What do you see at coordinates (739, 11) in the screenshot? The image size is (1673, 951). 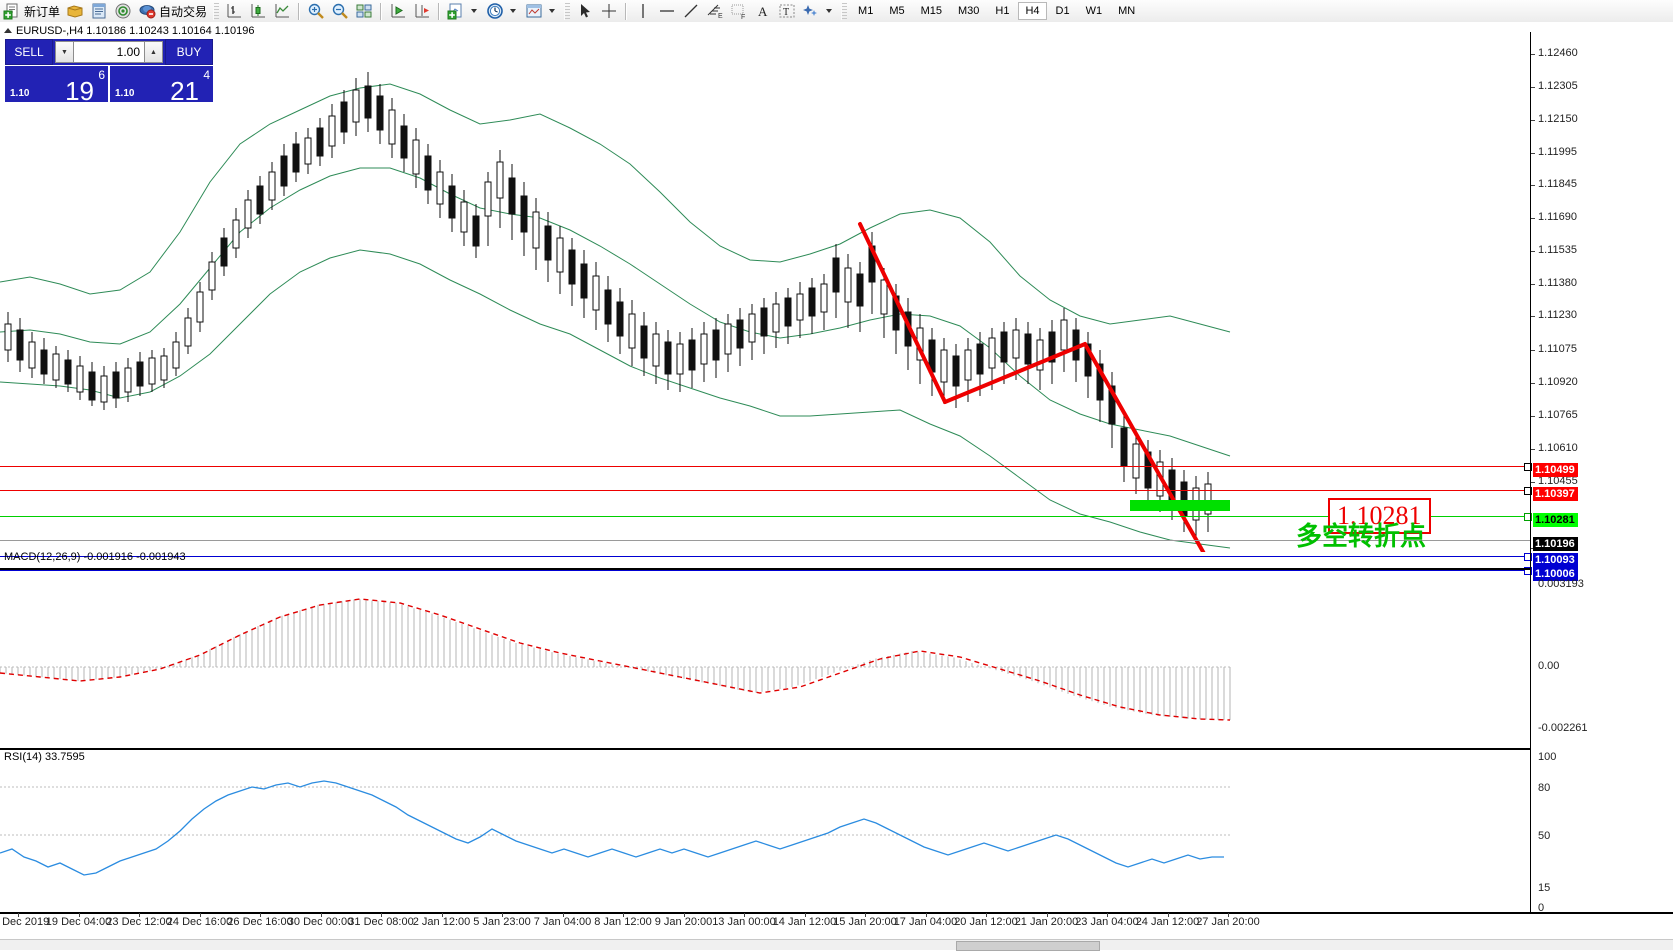 I see `channel-button: F` at bounding box center [739, 11].